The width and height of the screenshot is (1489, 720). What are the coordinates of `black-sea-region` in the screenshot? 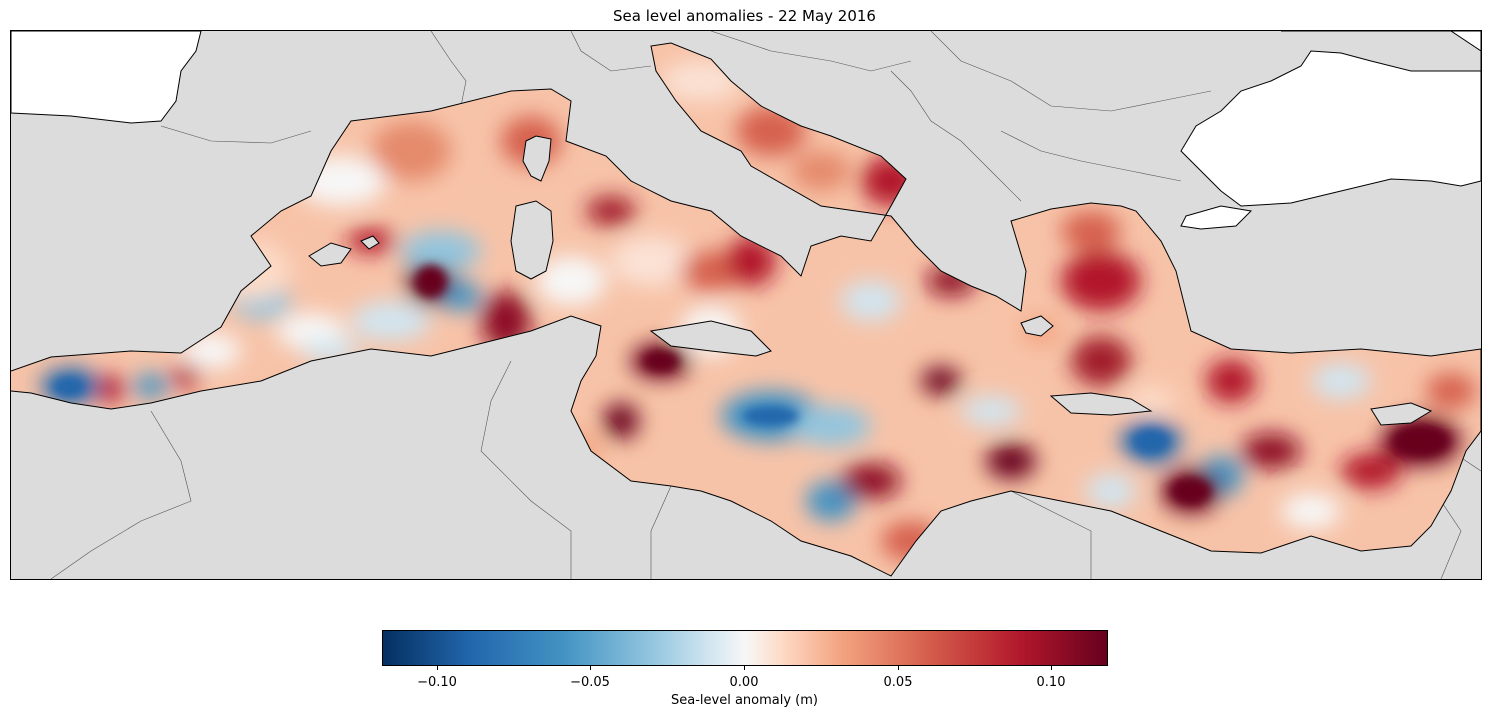 It's located at (1330, 119).